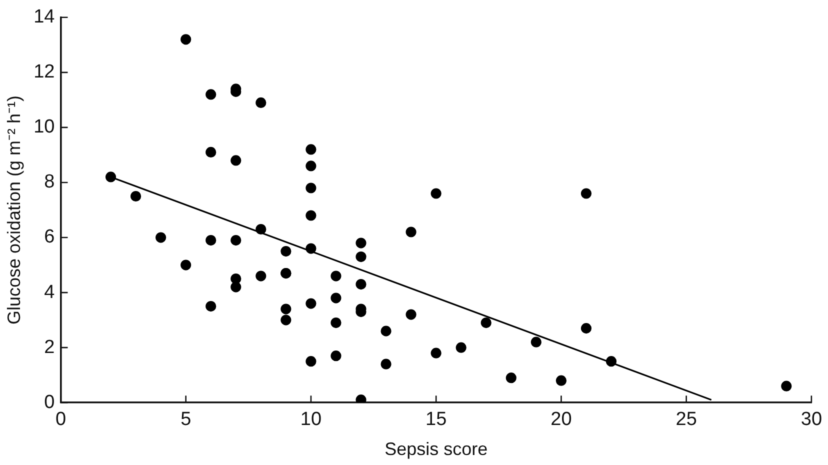 Image resolution: width=828 pixels, height=465 pixels. What do you see at coordinates (436, 449) in the screenshot?
I see `x-axis-title: Sepsis score` at bounding box center [436, 449].